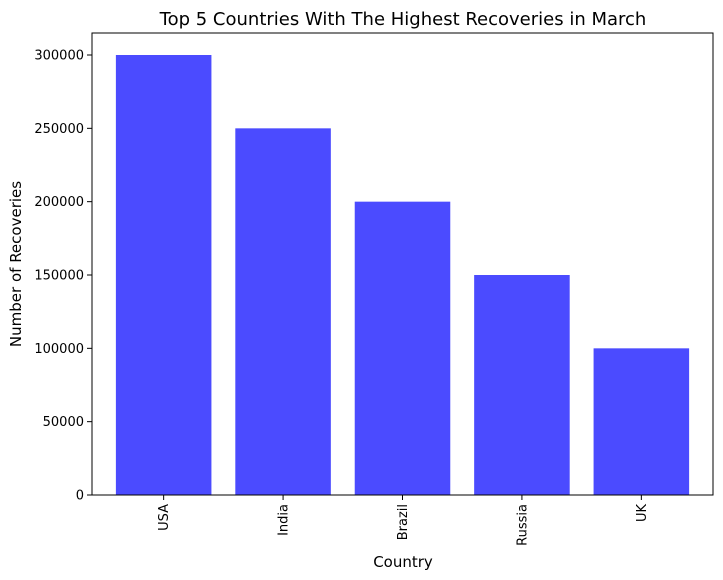 The width and height of the screenshot is (723, 580). What do you see at coordinates (59, 276) in the screenshot?
I see `y-tick-label: 150000` at bounding box center [59, 276].